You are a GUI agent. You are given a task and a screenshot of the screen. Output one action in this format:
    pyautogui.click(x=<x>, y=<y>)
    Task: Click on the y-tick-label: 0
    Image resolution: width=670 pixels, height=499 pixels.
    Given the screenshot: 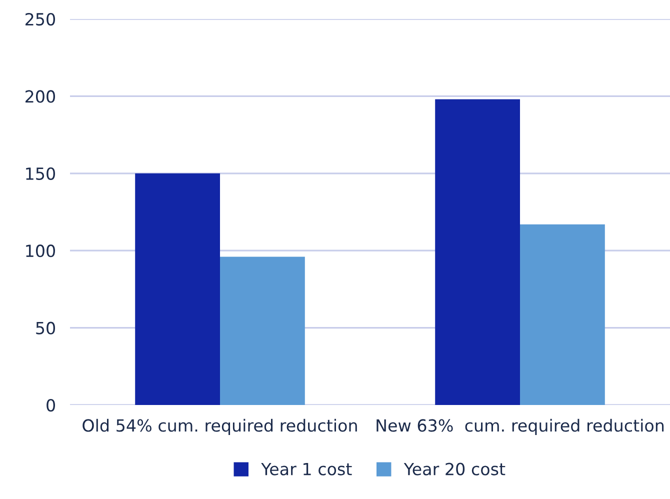 What is the action you would take?
    pyautogui.click(x=51, y=405)
    